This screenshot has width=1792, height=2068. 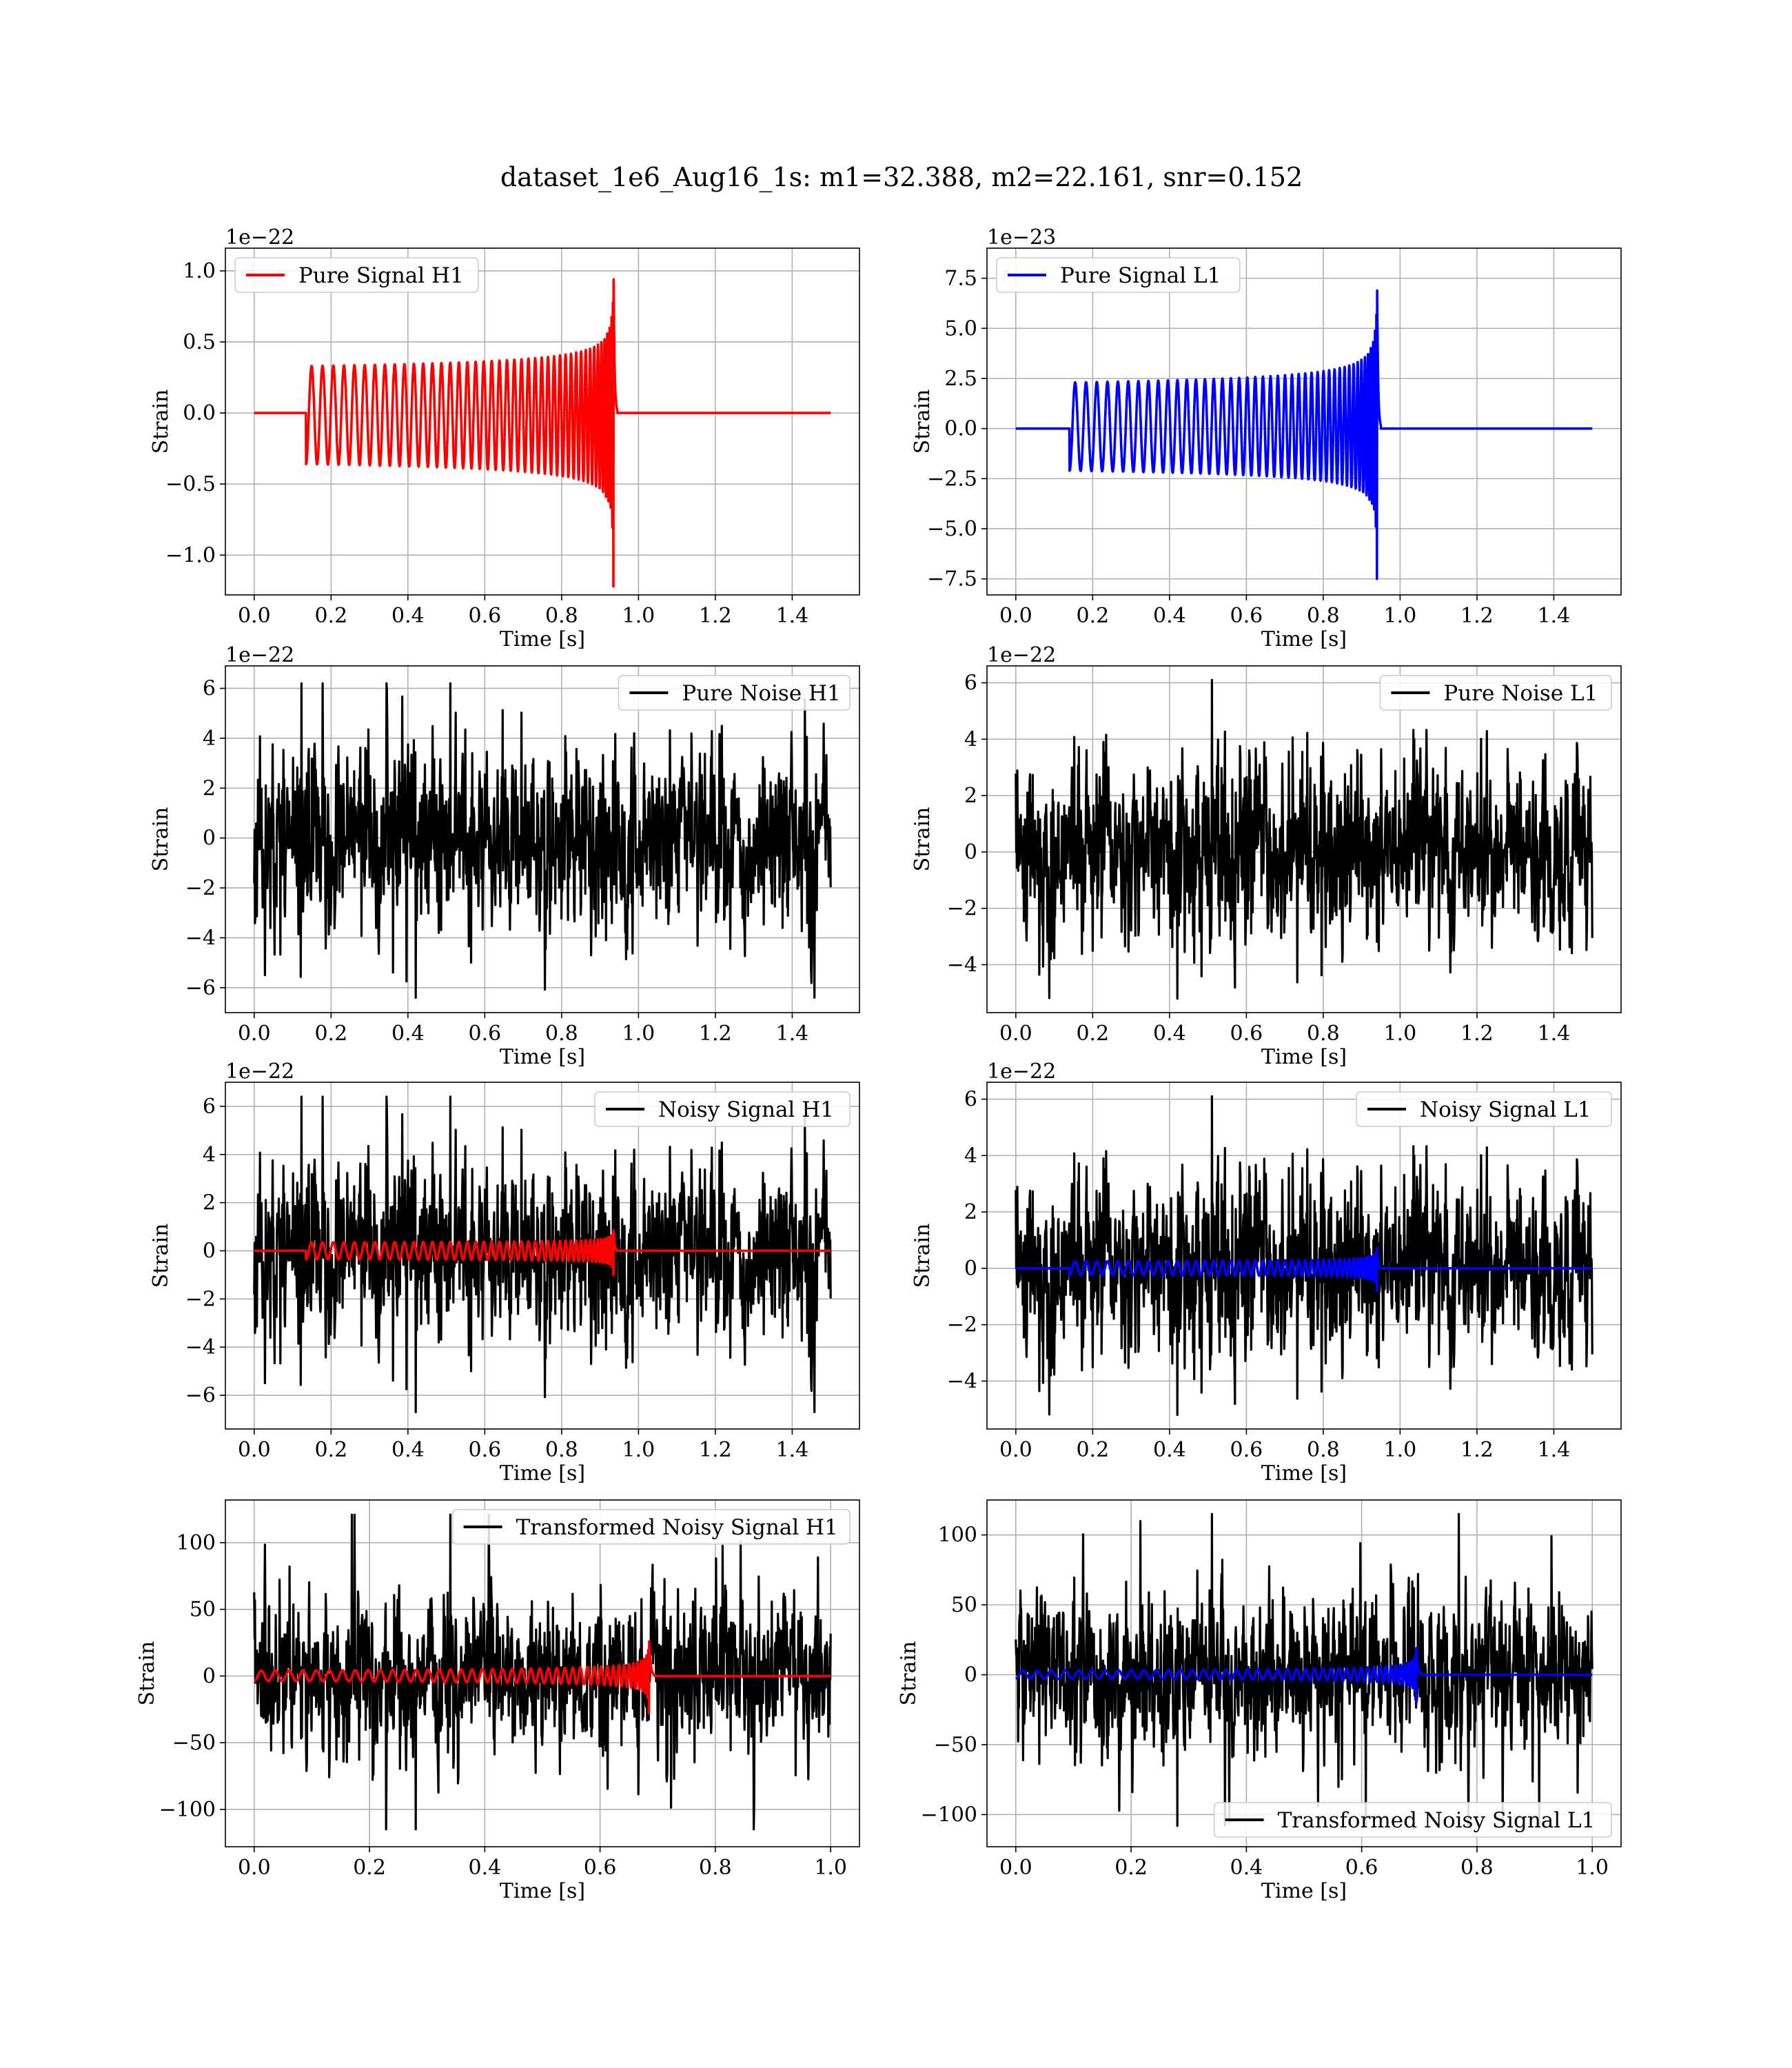 I want to click on y-tick-label: −1.0, so click(x=190, y=555).